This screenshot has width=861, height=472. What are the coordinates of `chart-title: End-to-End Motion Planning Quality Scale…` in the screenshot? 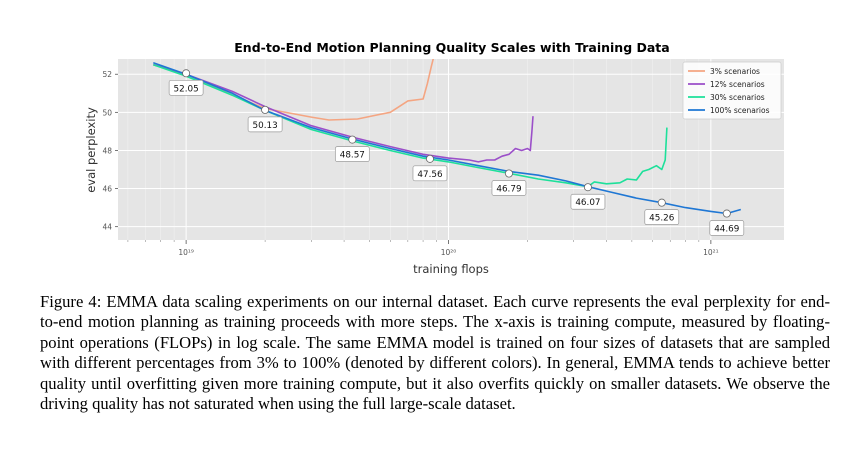 It's located at (451, 47).